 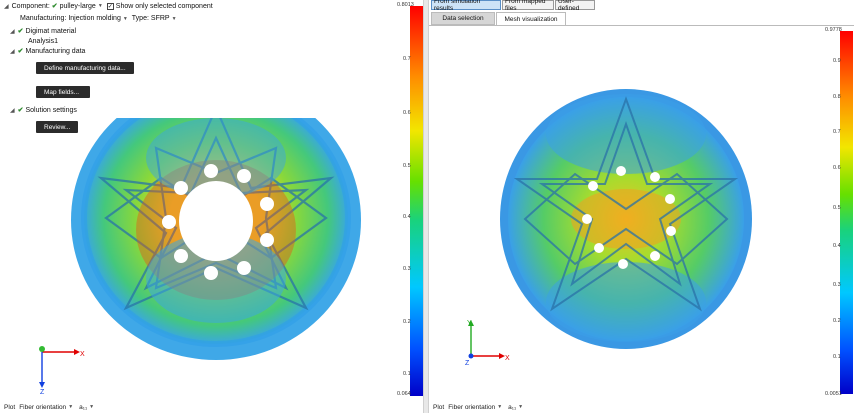 I want to click on tree-label: Analysis1, so click(x=43, y=41).